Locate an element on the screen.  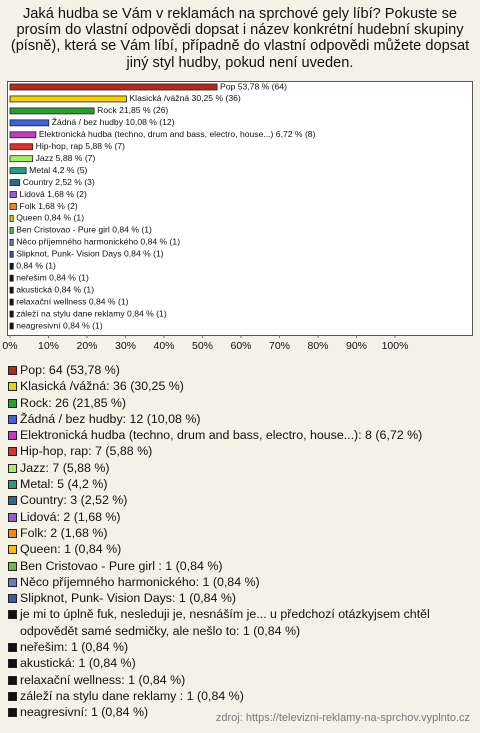
legend-item: Lidová: 2 (1,68 %) is located at coordinates (240, 517).